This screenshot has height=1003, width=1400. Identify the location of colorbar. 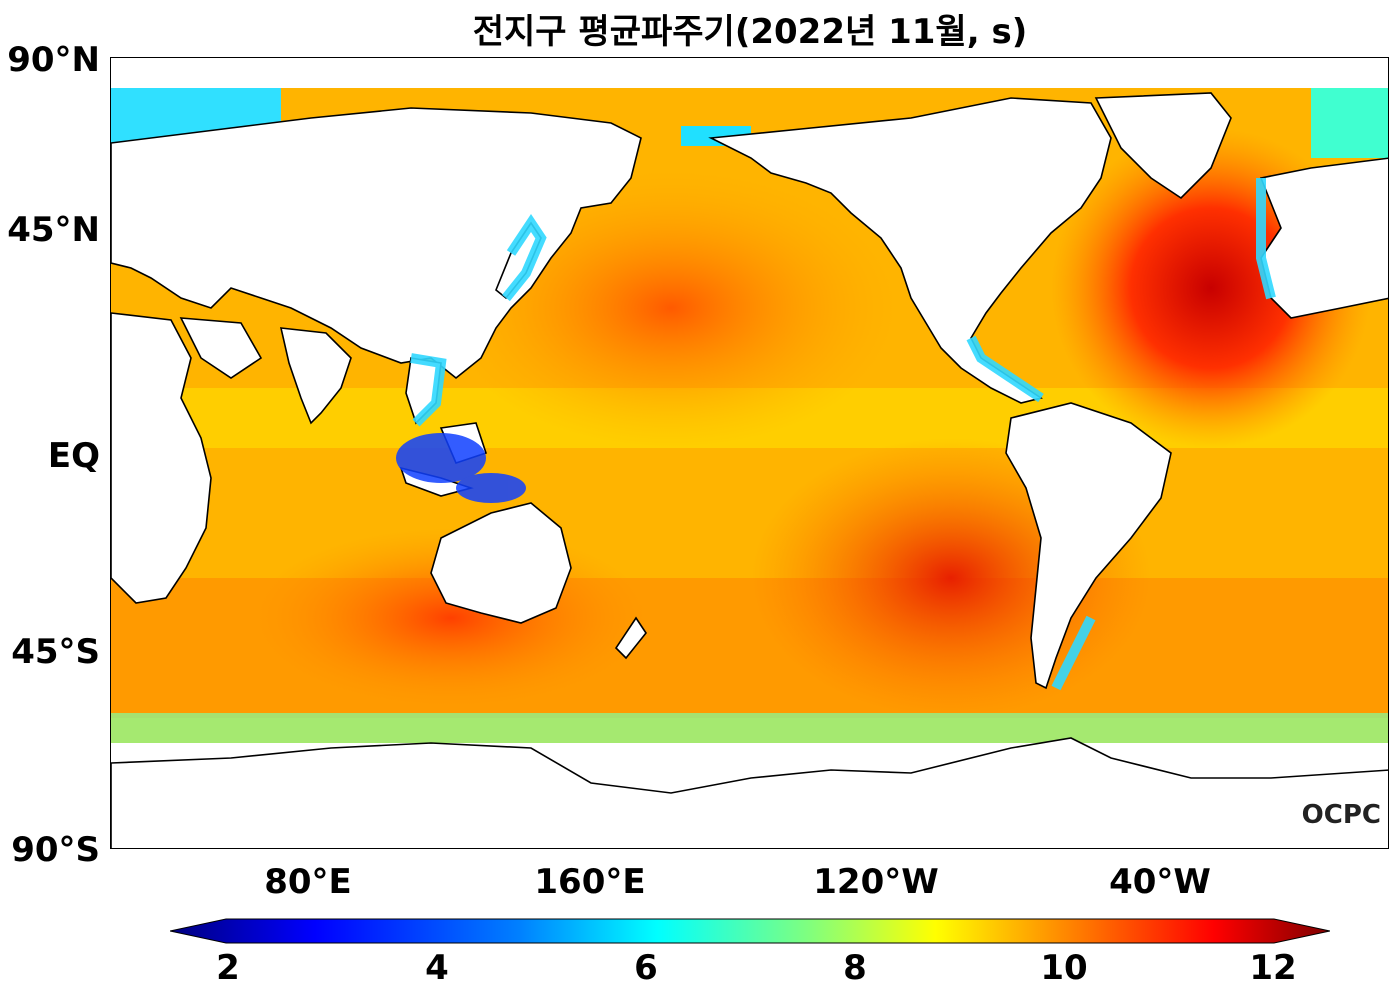
(750, 931).